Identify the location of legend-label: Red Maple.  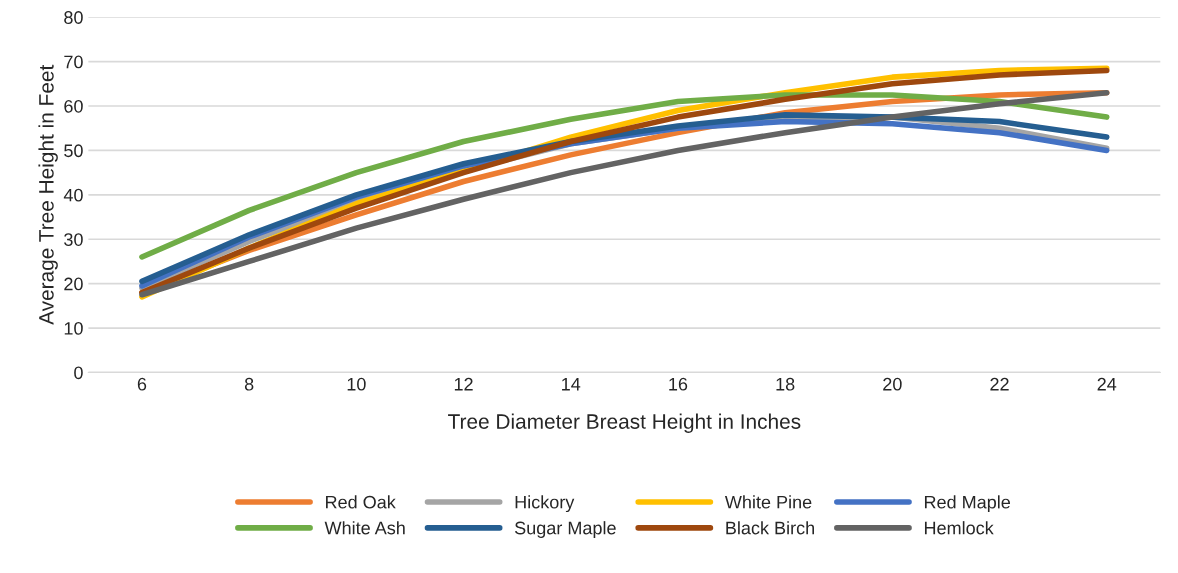
(967, 504).